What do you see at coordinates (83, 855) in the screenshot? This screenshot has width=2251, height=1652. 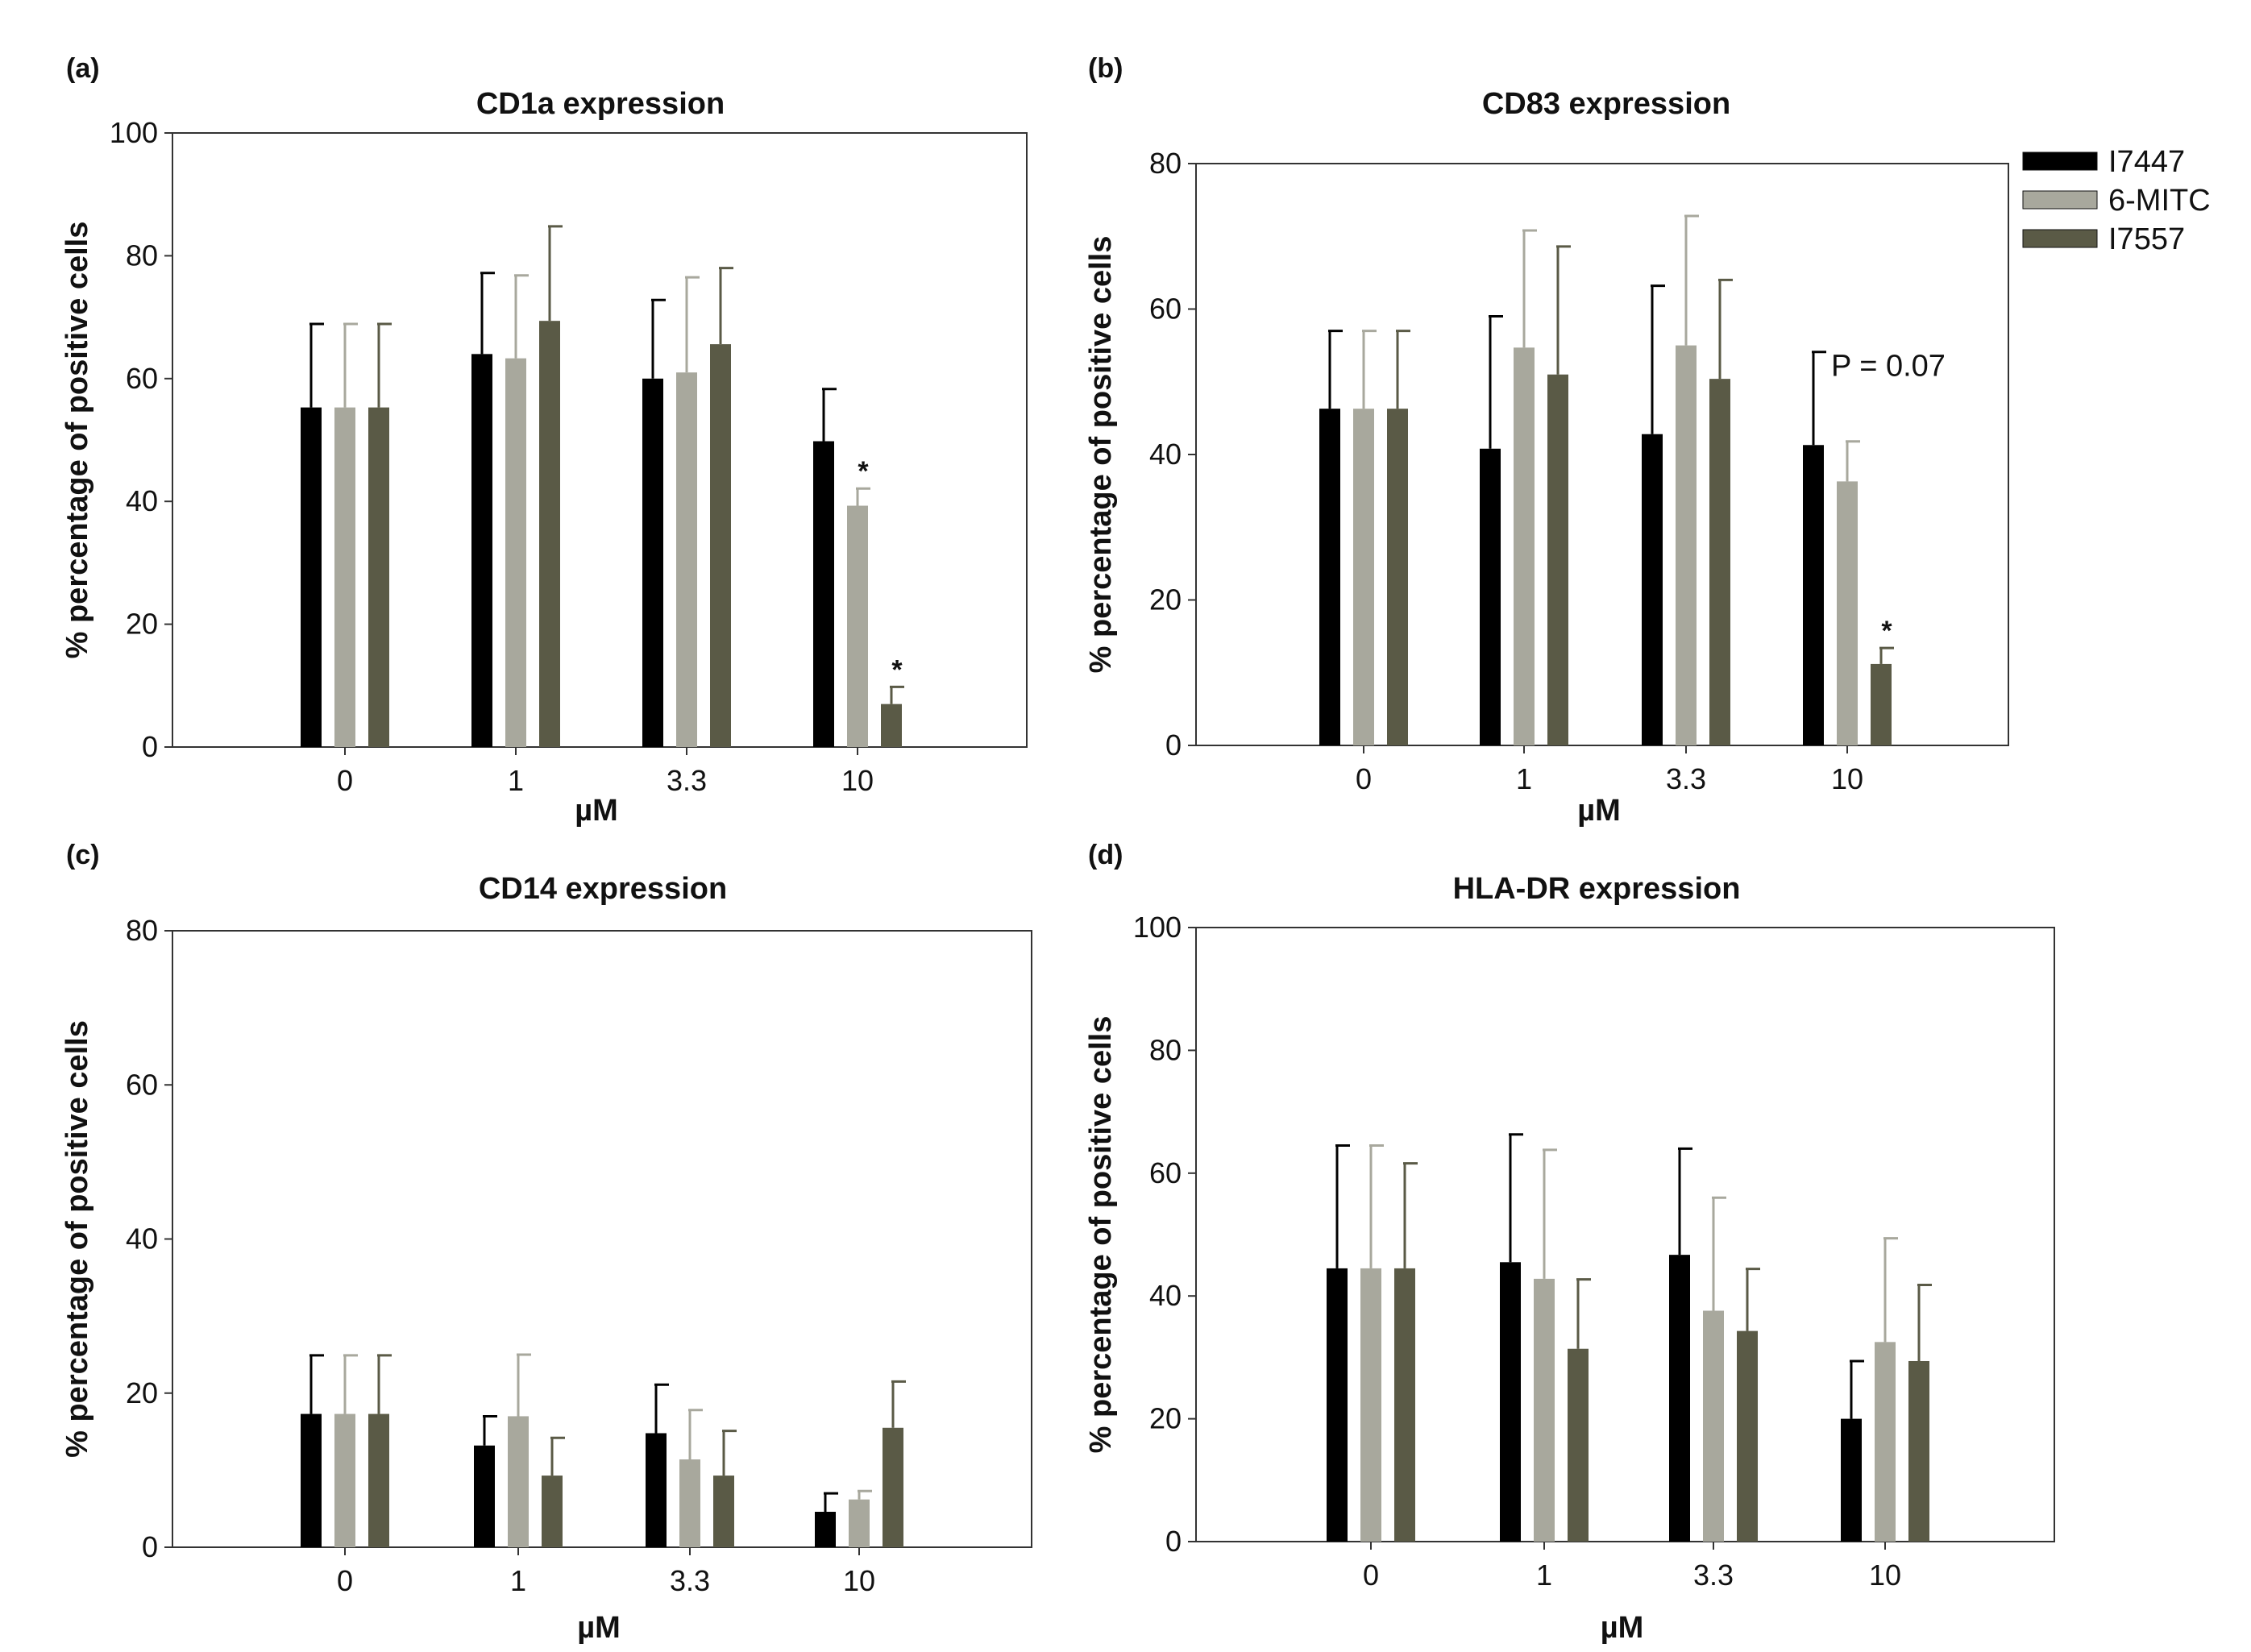 I see `panel-label: (c)` at bounding box center [83, 855].